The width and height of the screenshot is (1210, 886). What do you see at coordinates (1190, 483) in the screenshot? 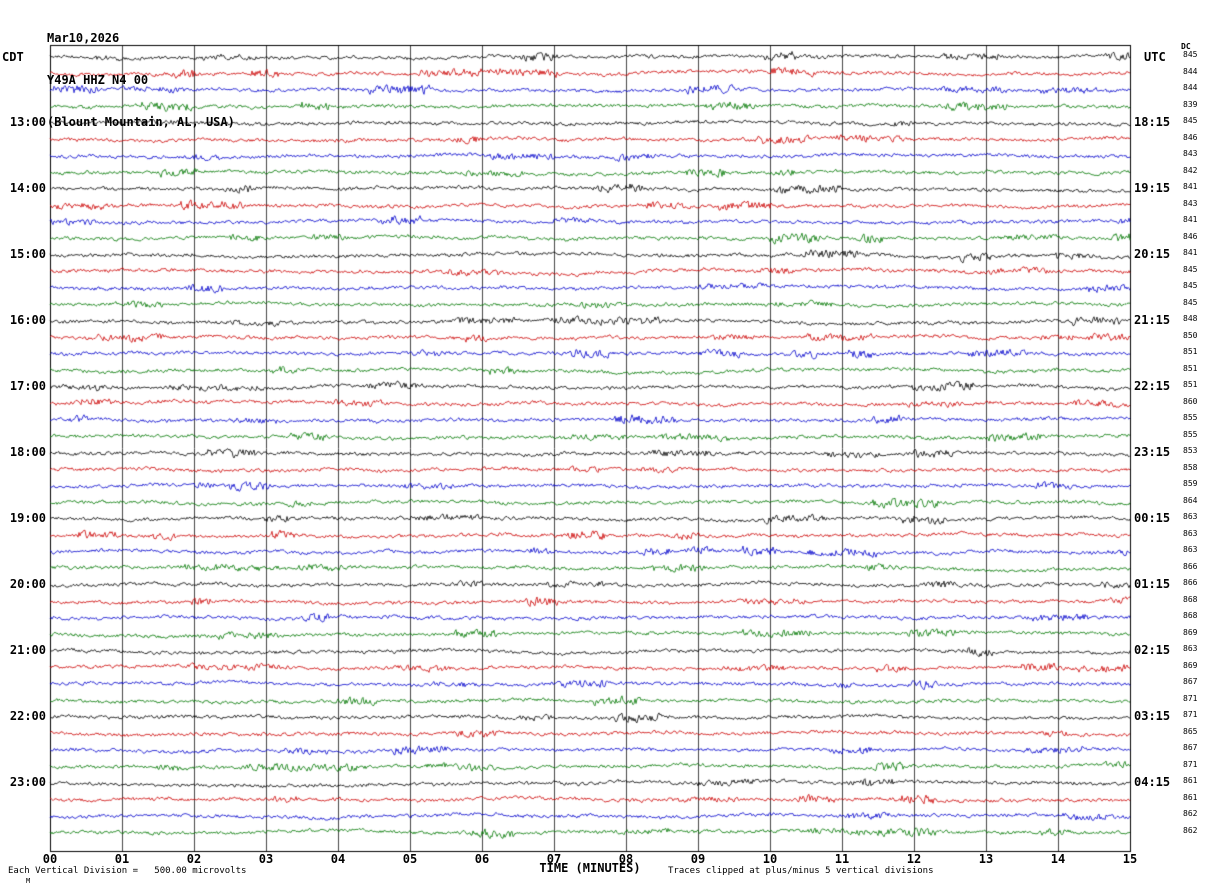
I see `dc-offset-value: 859` at bounding box center [1190, 483].